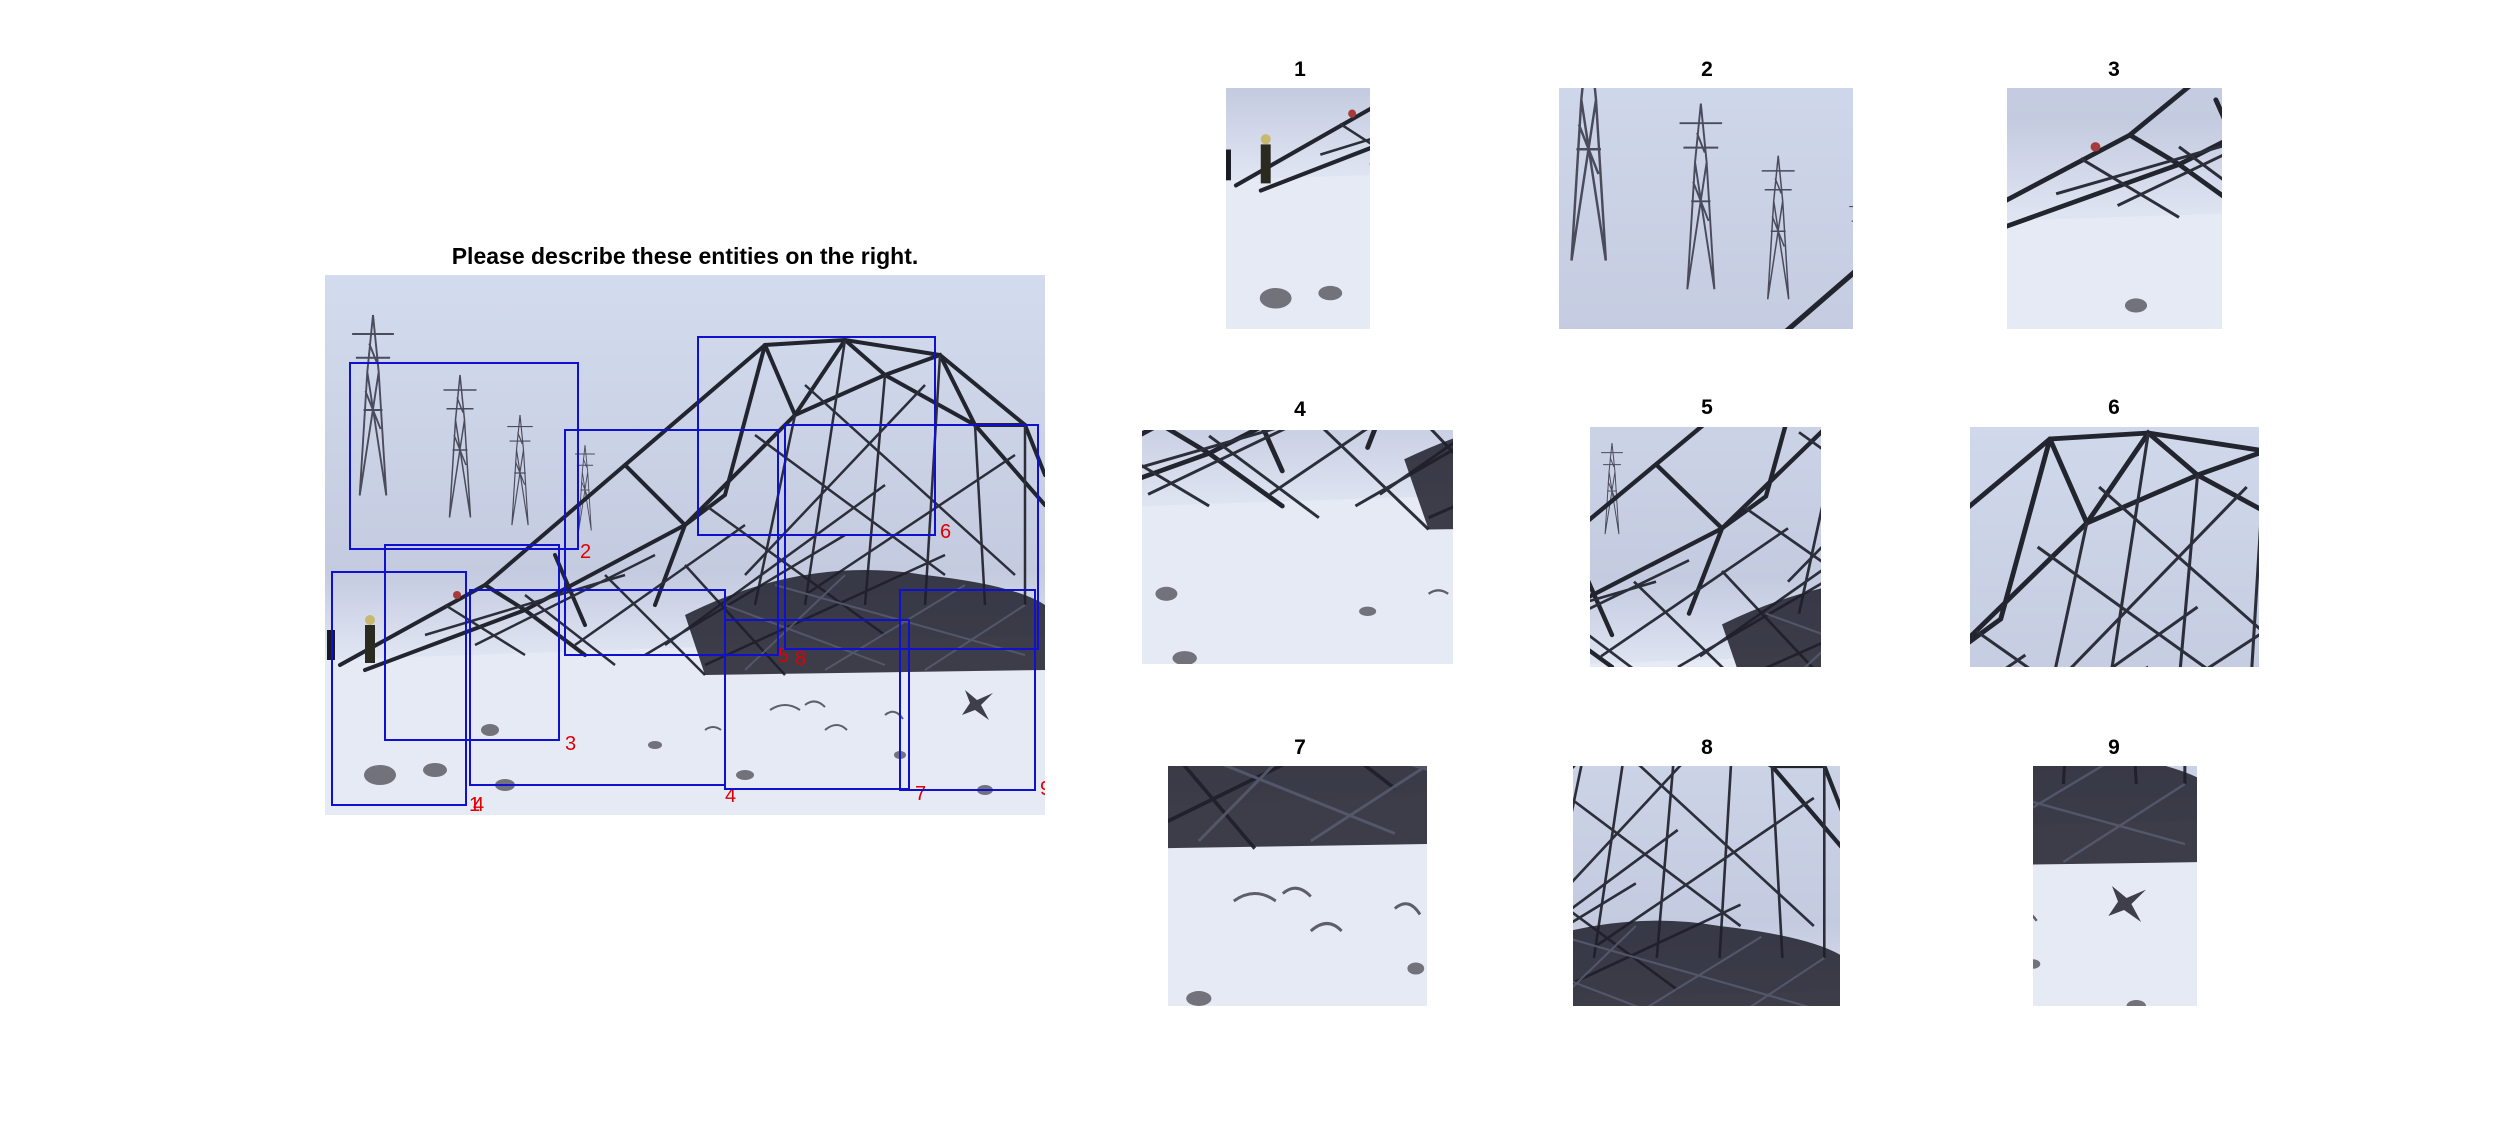  I want to click on thumbnail-3-image, so click(2114, 208).